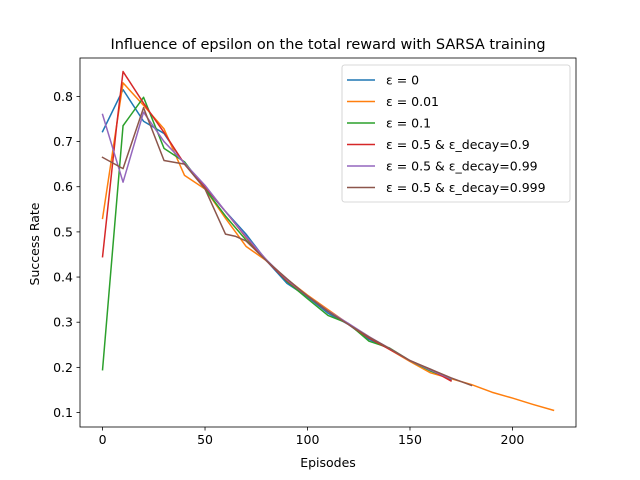  What do you see at coordinates (308, 439) in the screenshot?
I see `x-tick-label: 100` at bounding box center [308, 439].